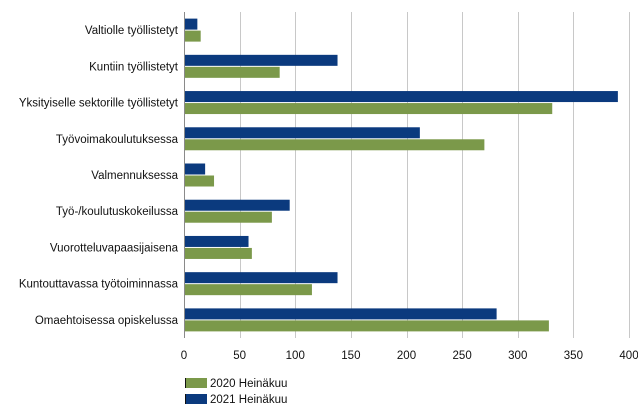 The image size is (638, 406). I want to click on legend-label: 2021 Heinäkuu, so click(248, 400).